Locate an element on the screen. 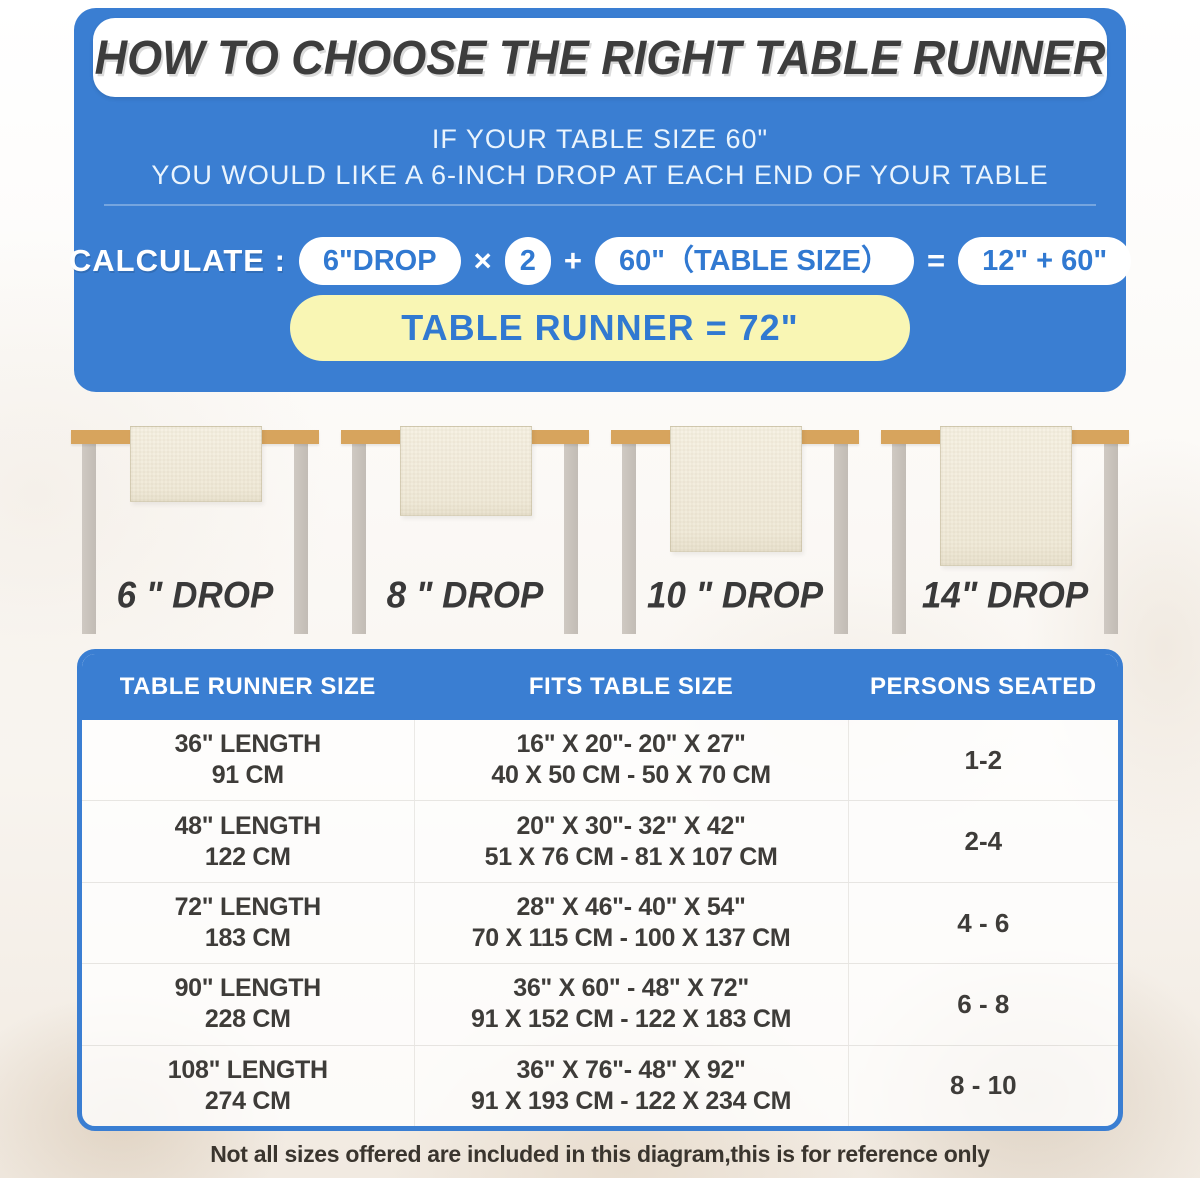 Image resolution: width=1200 pixels, height=1178 pixels. fits-cm: 70 X 115 CM - 100 X 137 CM is located at coordinates (631, 938).